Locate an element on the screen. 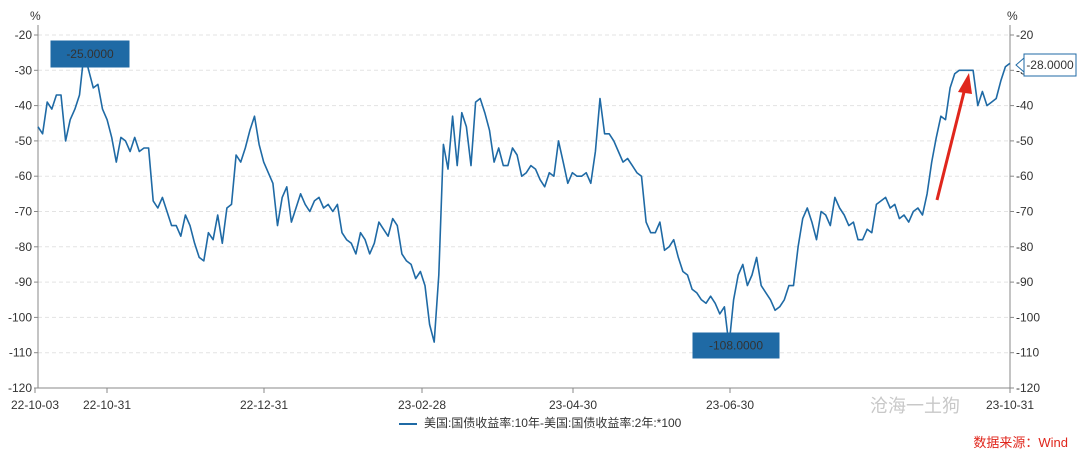 The image size is (1080, 451). end-value-label: -28.0000 is located at coordinates (1050, 65).